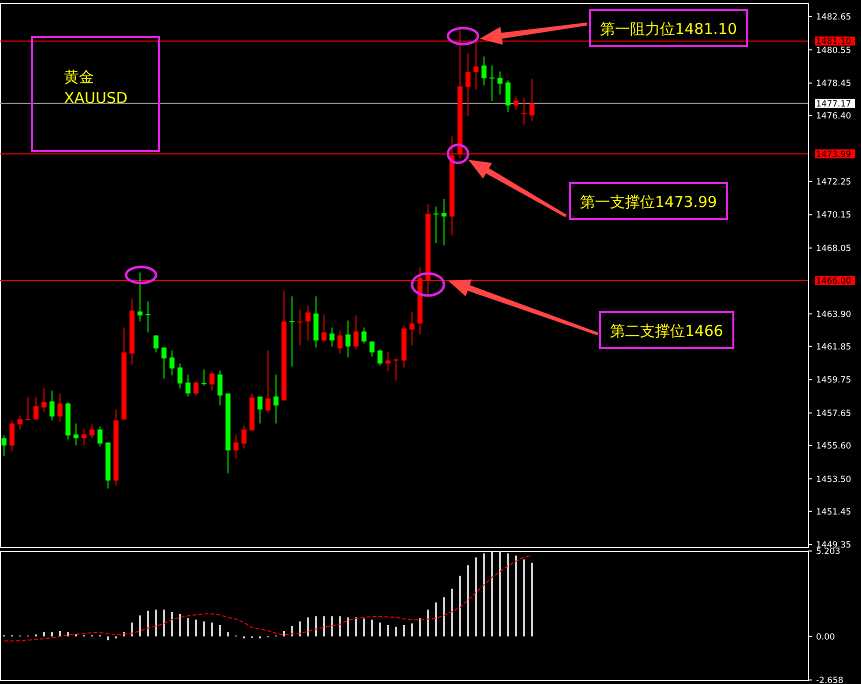 The height and width of the screenshot is (684, 861). What do you see at coordinates (834, 215) in the screenshot?
I see `y-tick-label: 1470.15` at bounding box center [834, 215].